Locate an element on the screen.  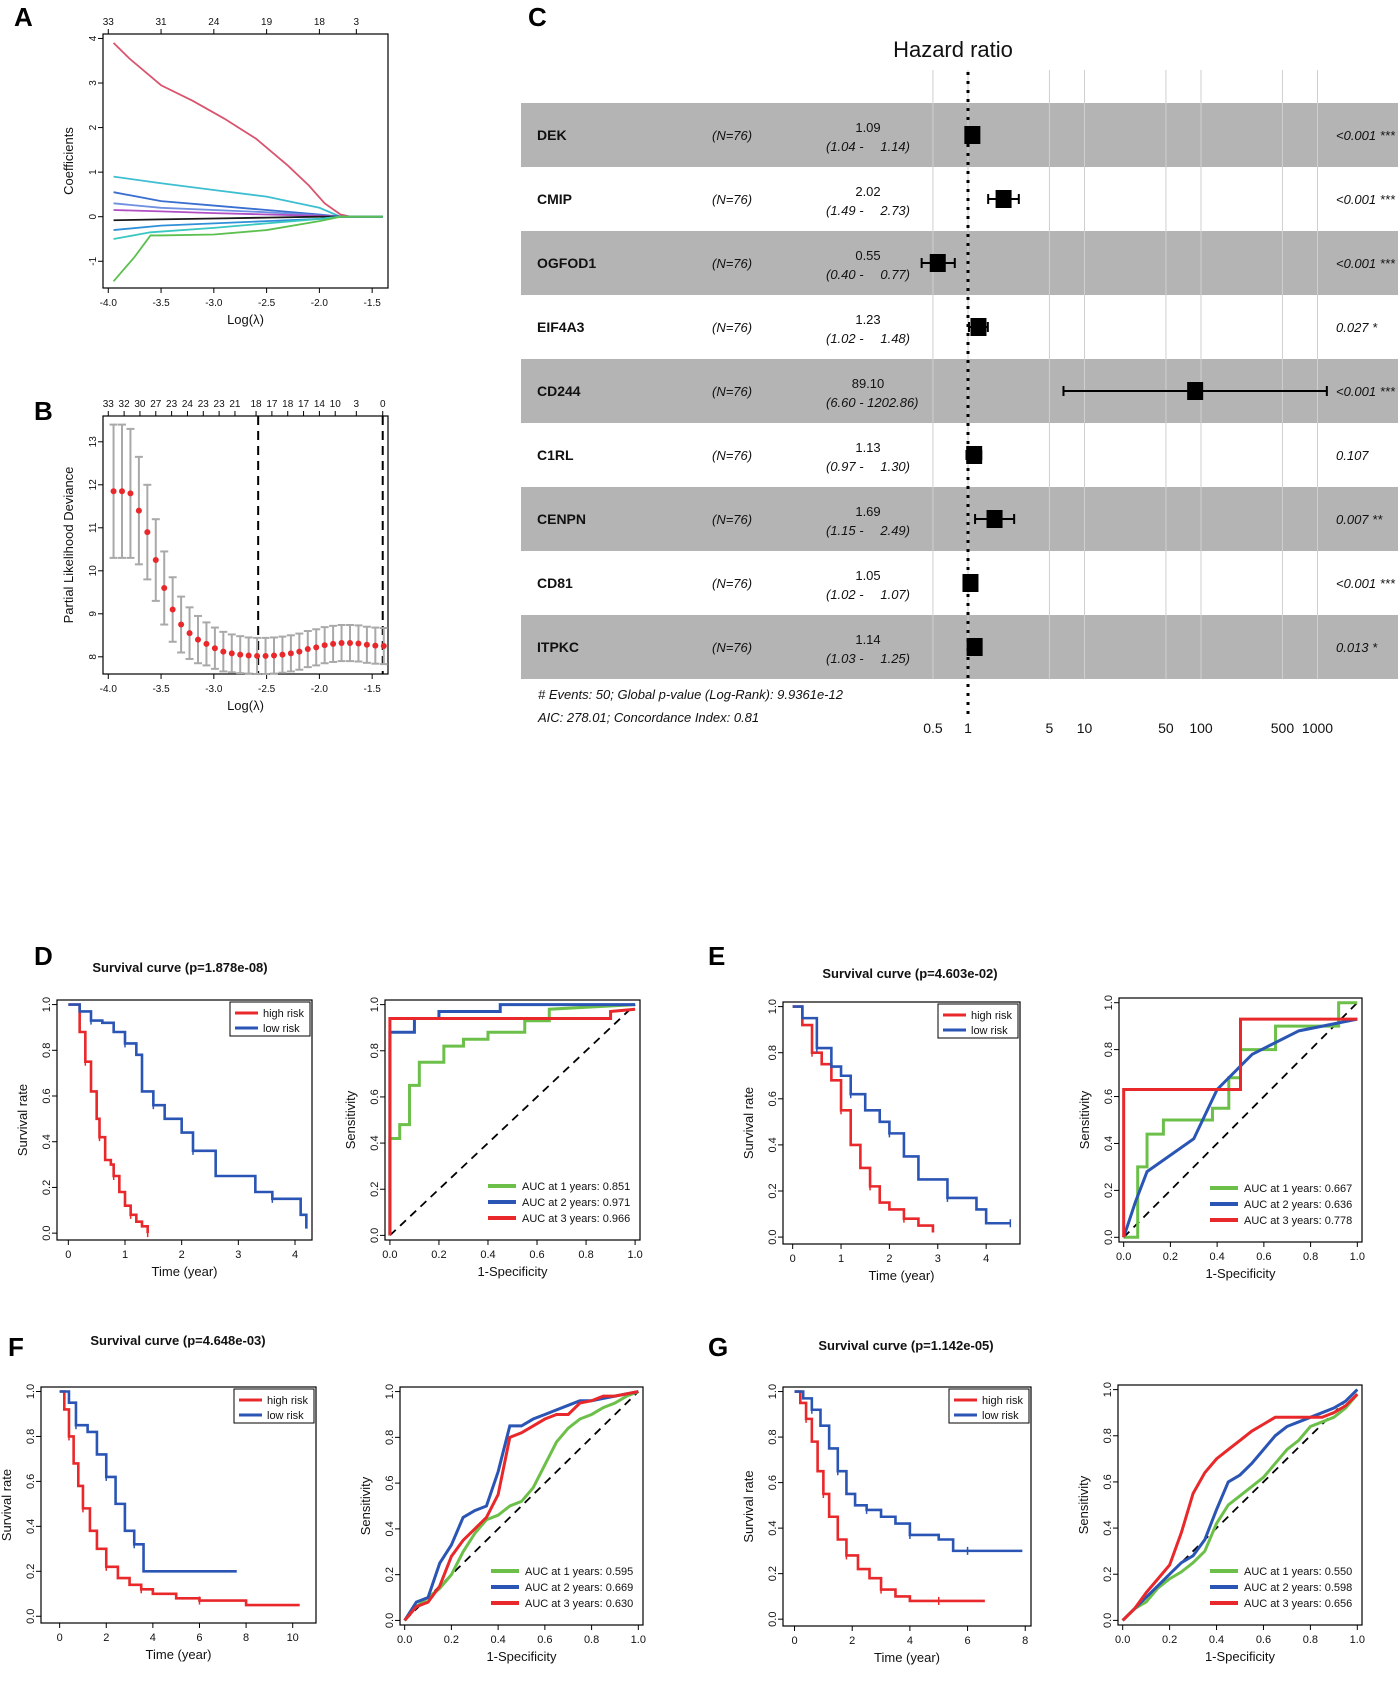
forest-footer-aic: AIC: 278.01; Concordance Index: 0.81 is located at coordinates (648, 717).